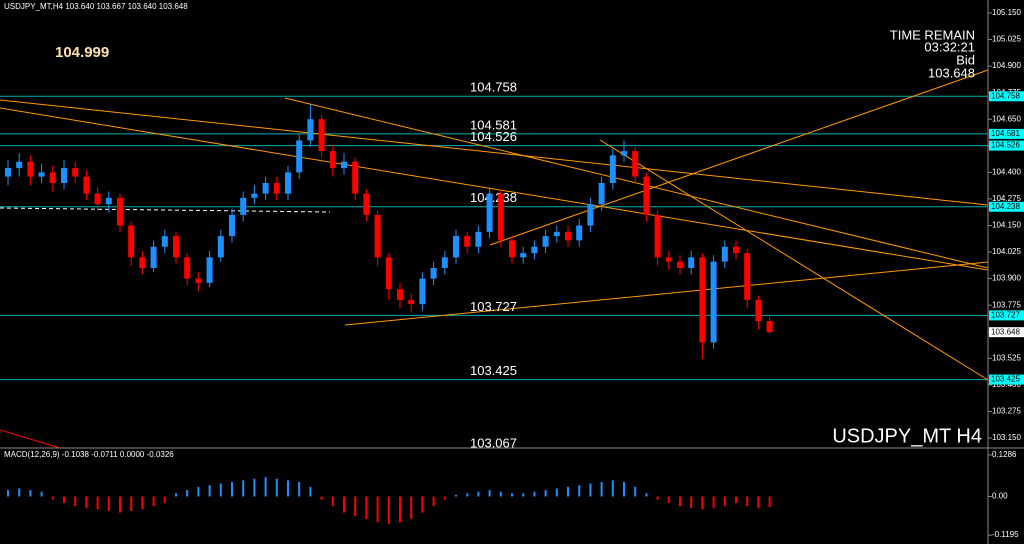 The width and height of the screenshot is (1024, 544). Describe the element at coordinates (493, 442) in the screenshot. I see `level-label: 103.067` at that location.